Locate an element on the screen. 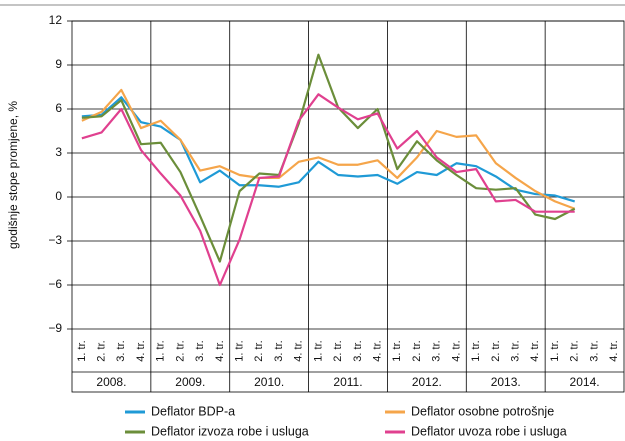 This screenshot has width=625, height=441. year-label: 2012. is located at coordinates (427, 382).